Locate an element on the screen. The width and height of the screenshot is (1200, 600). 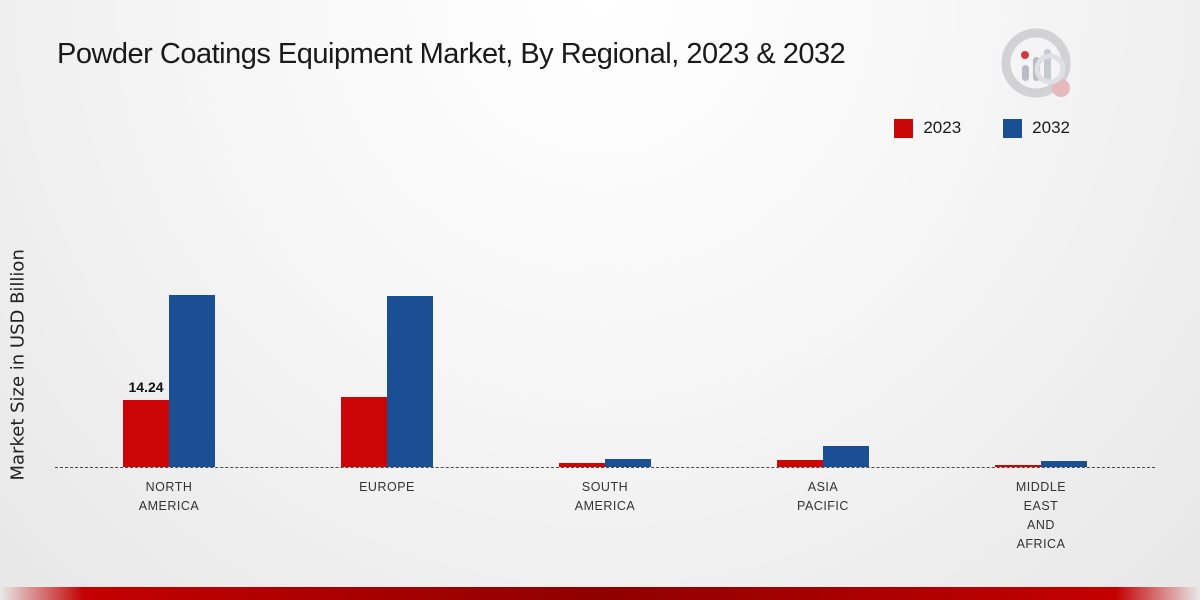
category-label-0: NORTH AMERICA is located at coordinates (169, 496).